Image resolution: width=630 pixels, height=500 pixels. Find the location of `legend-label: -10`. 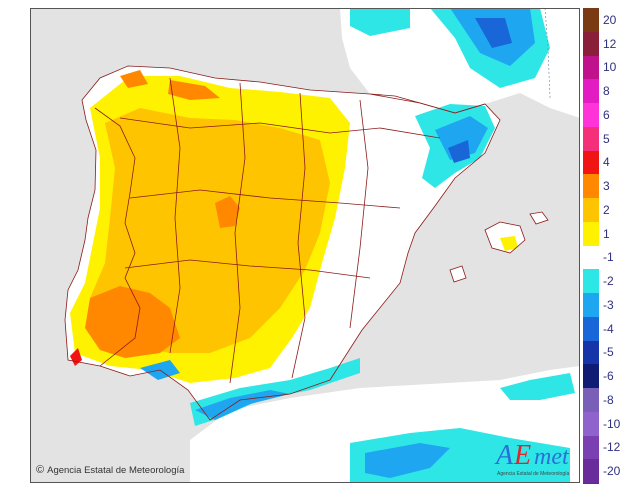

legend-label: -10 is located at coordinates (612, 423).